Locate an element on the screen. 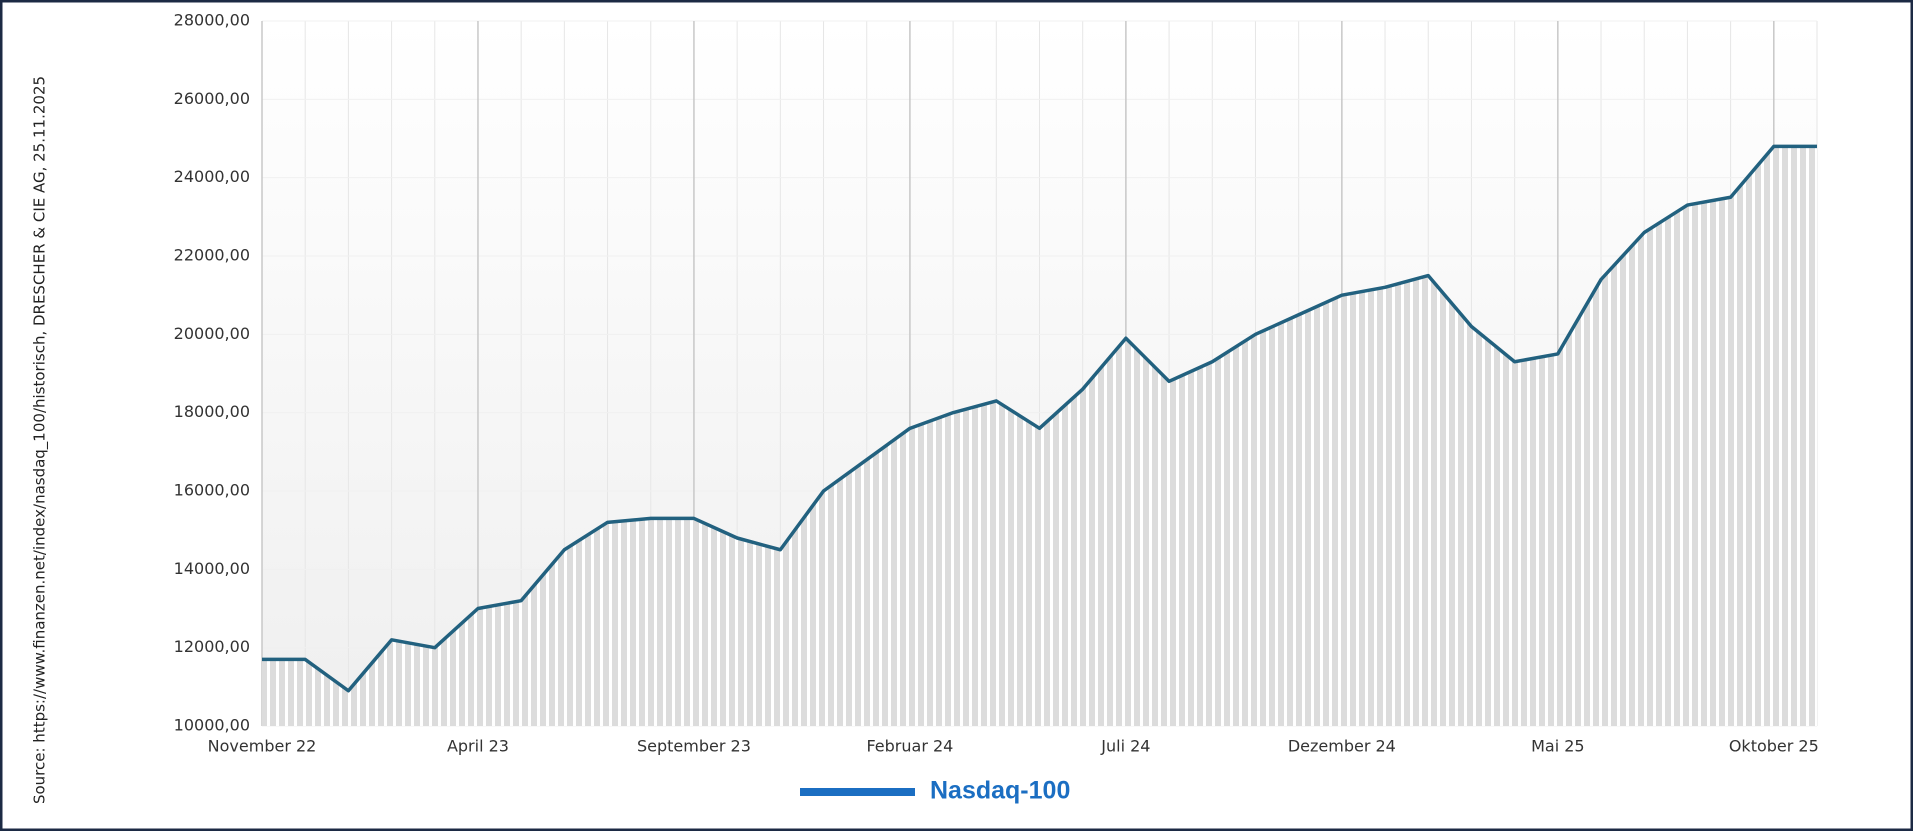  y-tick-label: 22000,00 is located at coordinates (212, 255).